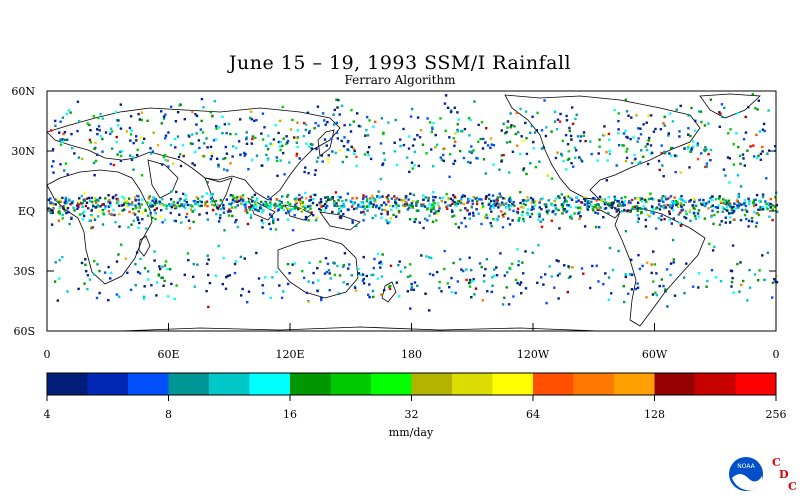  Describe the element at coordinates (411, 354) in the screenshot. I see `longitude-label: 180` at that location.